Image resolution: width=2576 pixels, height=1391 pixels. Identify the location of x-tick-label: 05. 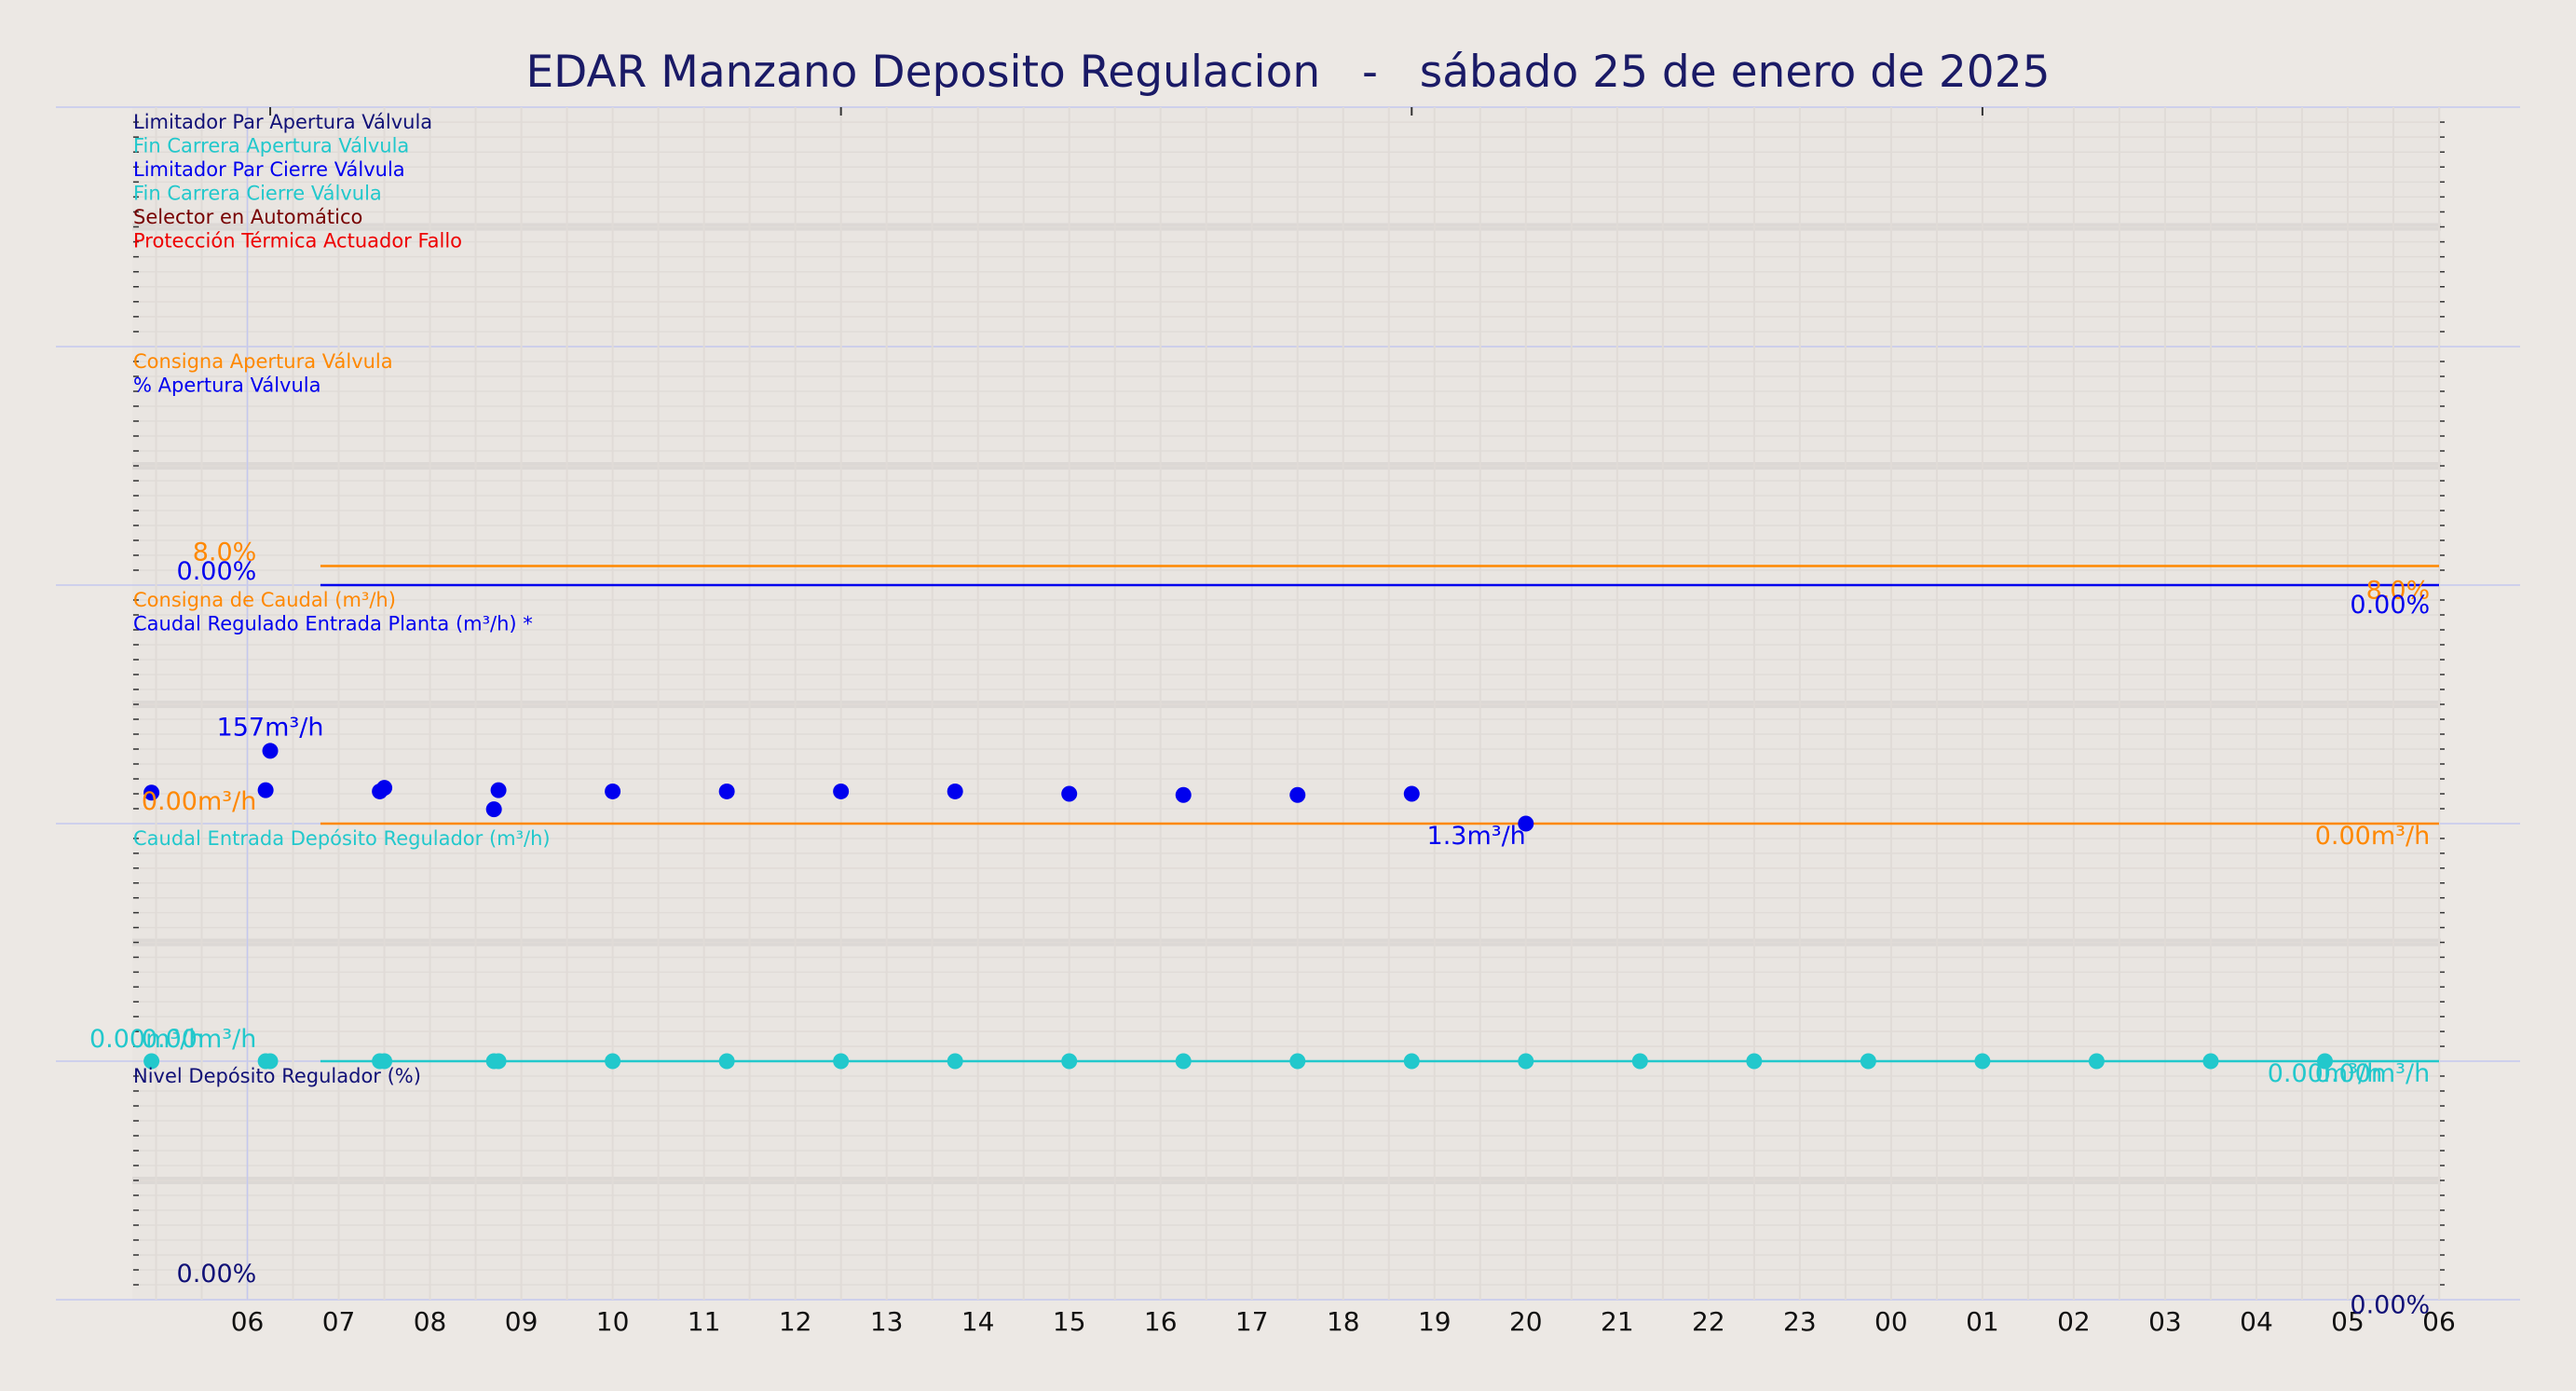
(2348, 1321).